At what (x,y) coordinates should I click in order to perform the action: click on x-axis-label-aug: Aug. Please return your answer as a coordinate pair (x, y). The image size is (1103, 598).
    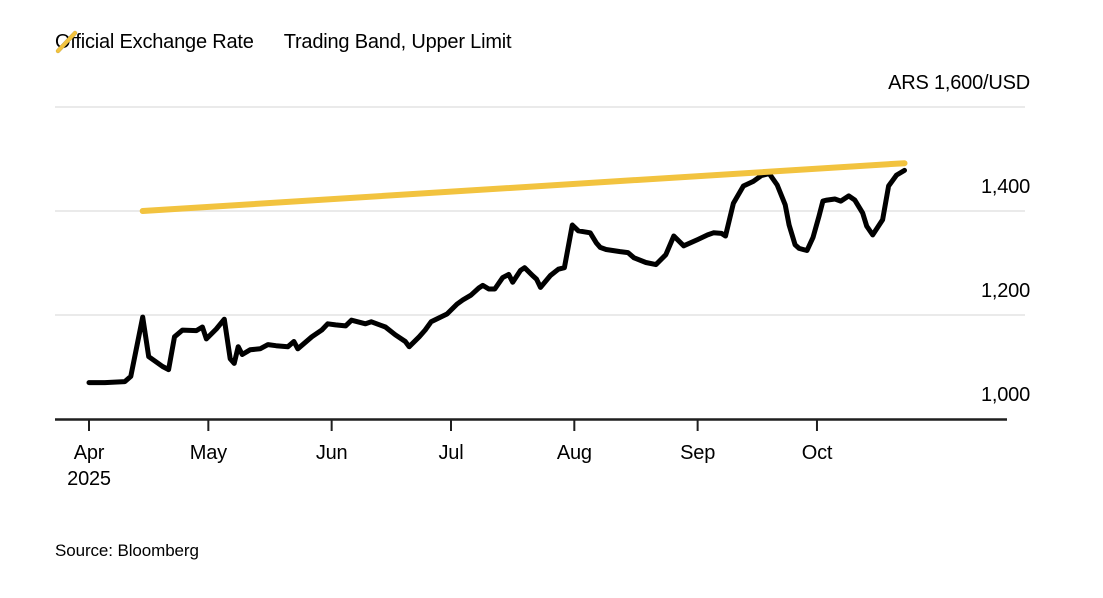
    Looking at the image, I should click on (574, 453).